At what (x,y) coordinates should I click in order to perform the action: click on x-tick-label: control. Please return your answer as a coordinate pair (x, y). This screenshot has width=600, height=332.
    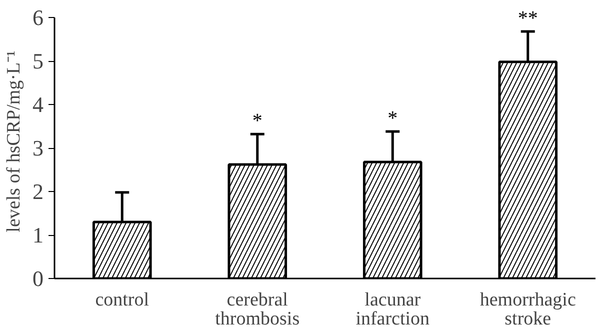
    Looking at the image, I should click on (122, 300).